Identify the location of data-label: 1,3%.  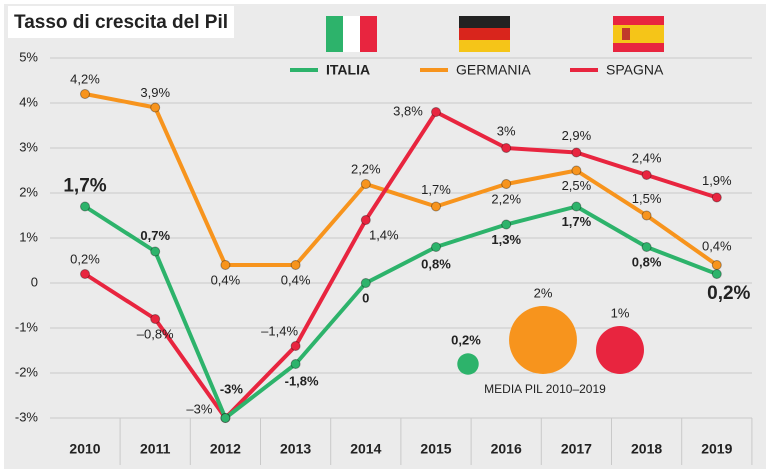
(506, 239).